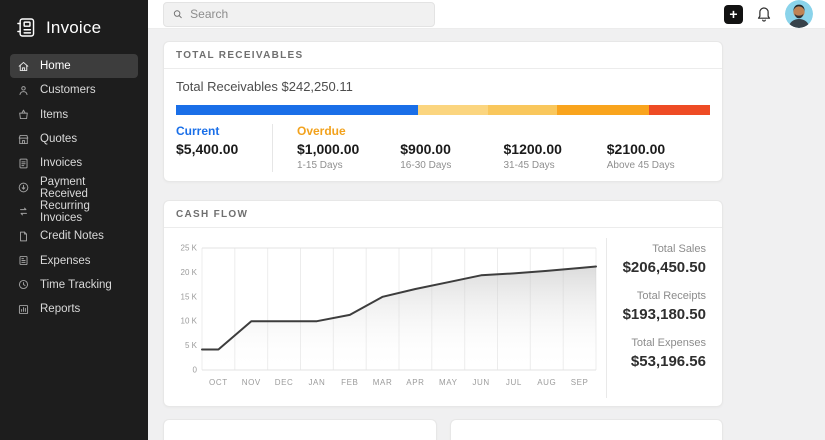 The width and height of the screenshot is (825, 440). I want to click on sidebar-item-label: Items, so click(54, 114).